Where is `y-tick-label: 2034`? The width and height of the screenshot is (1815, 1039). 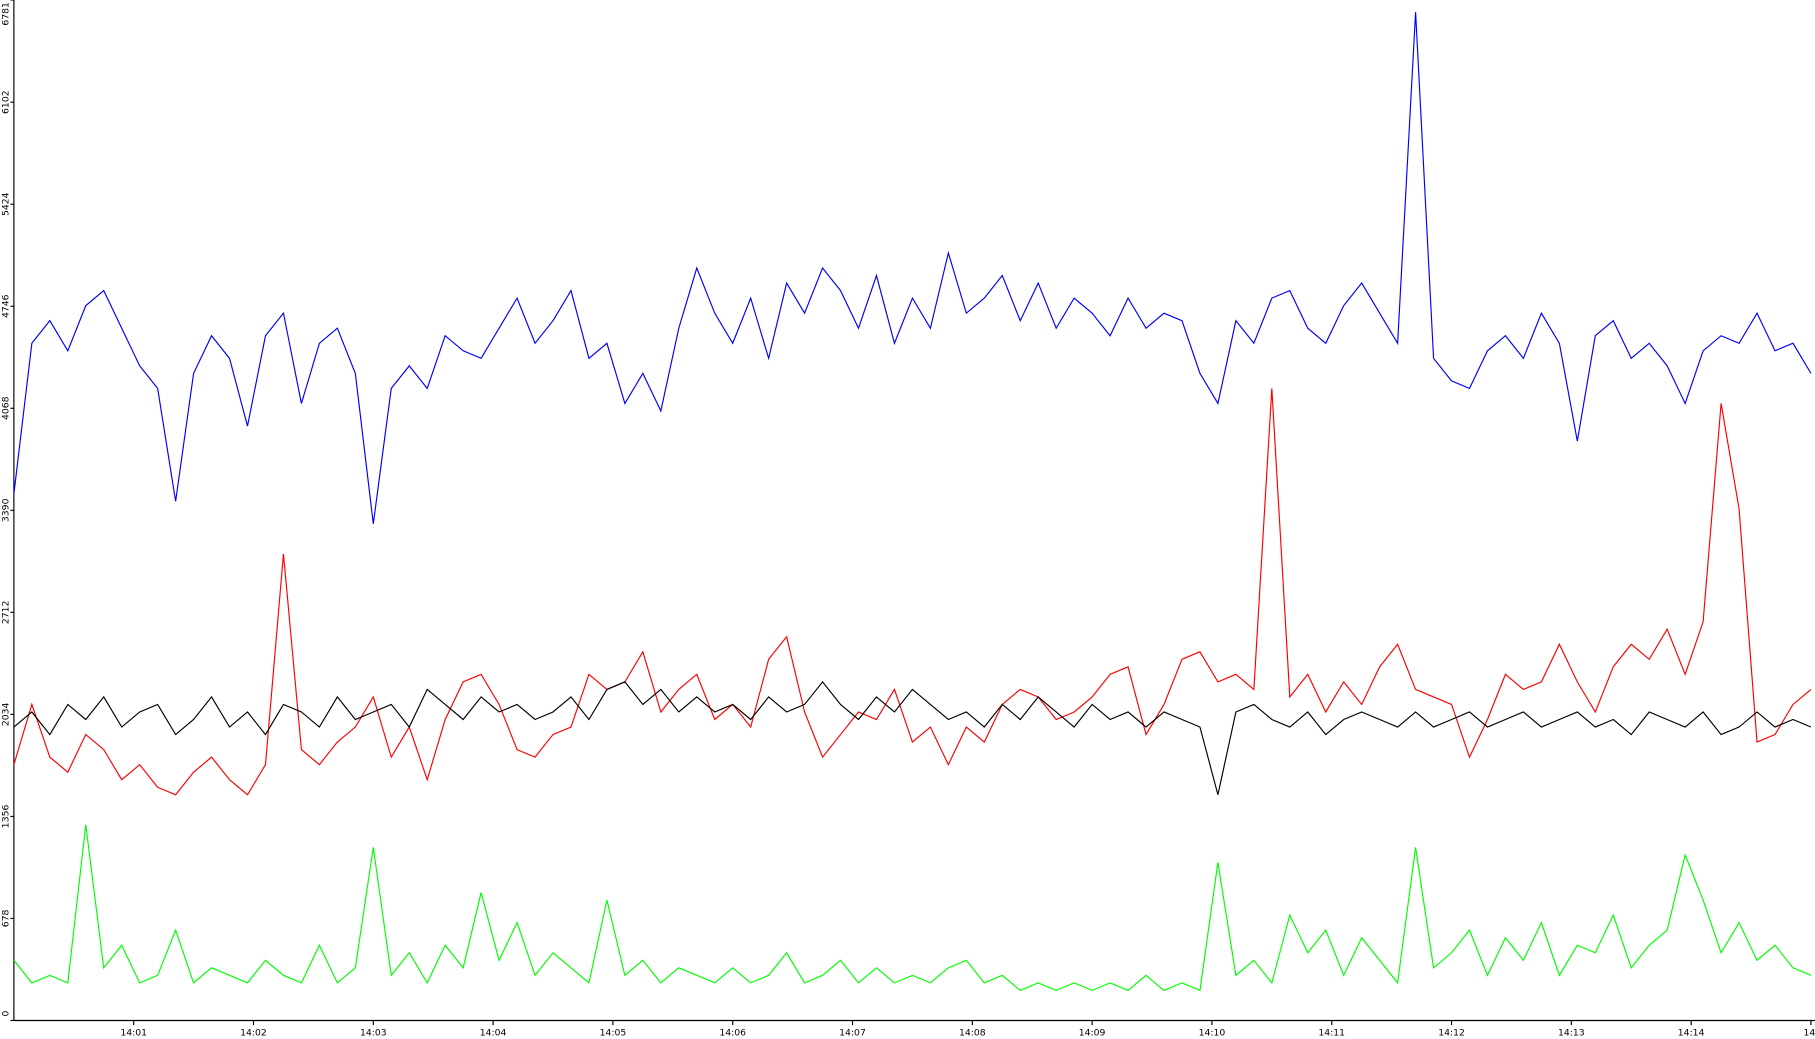
y-tick-label: 2034 is located at coordinates (5, 715).